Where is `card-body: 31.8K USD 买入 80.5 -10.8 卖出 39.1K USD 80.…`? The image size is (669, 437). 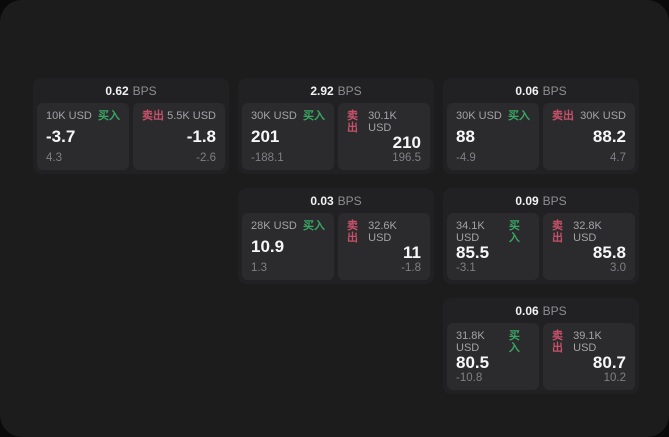 card-body: 31.8K USD 买入 80.5 -10.8 卖出 39.1K USD 80.… is located at coordinates (541, 356).